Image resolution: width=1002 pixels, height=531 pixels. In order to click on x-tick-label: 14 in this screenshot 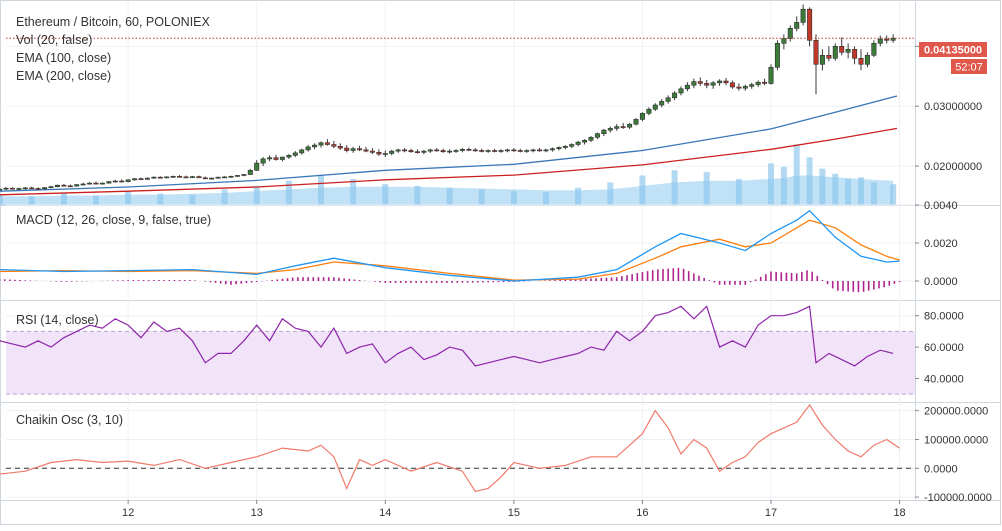, I will do `click(385, 513)`.